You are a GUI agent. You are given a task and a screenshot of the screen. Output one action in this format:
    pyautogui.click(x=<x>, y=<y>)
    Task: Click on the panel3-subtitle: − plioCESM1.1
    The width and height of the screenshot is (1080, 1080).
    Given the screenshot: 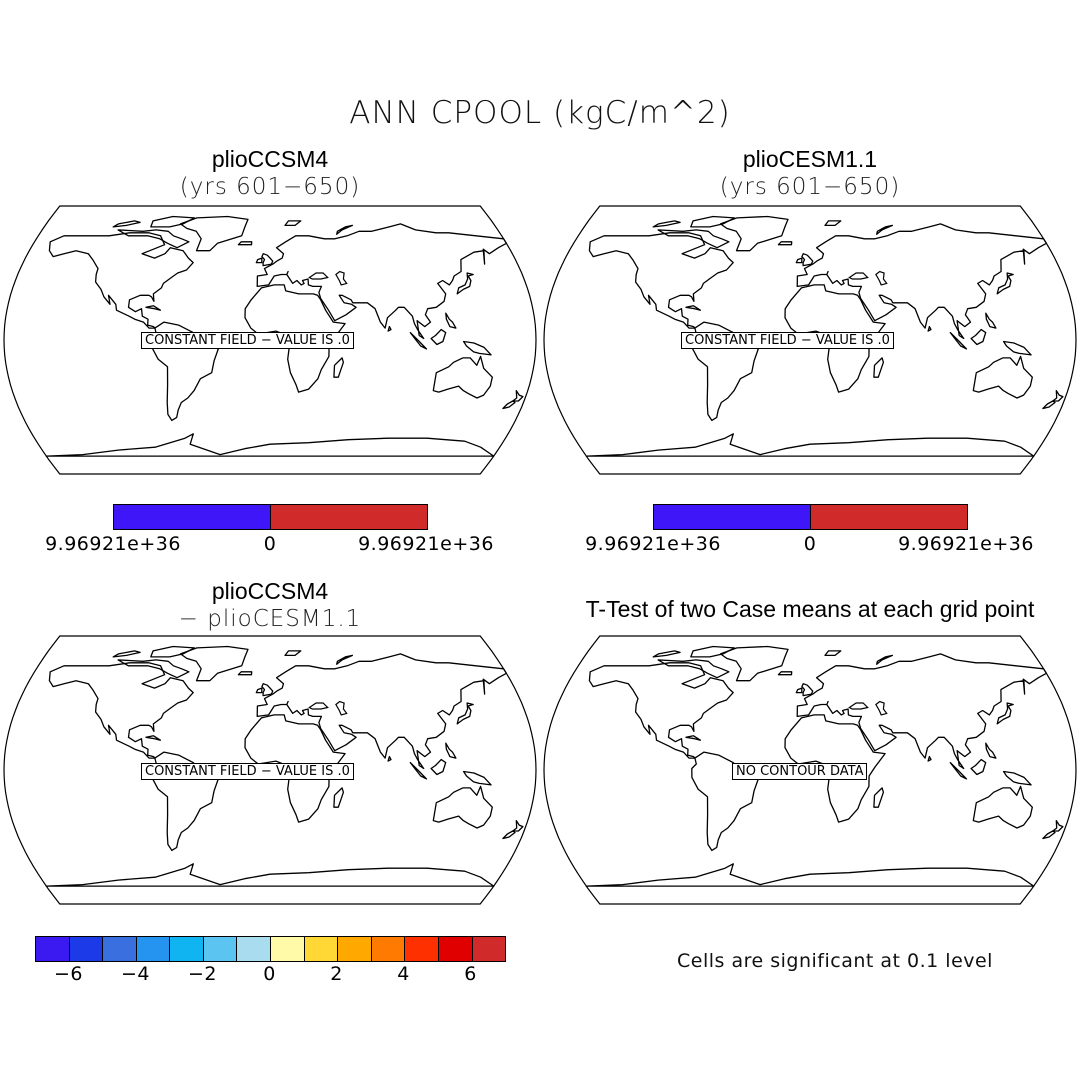 What is the action you would take?
    pyautogui.click(x=270, y=619)
    